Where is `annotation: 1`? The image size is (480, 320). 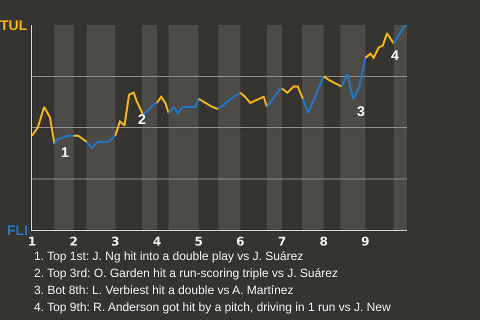 annotation: 1 is located at coordinates (65, 152).